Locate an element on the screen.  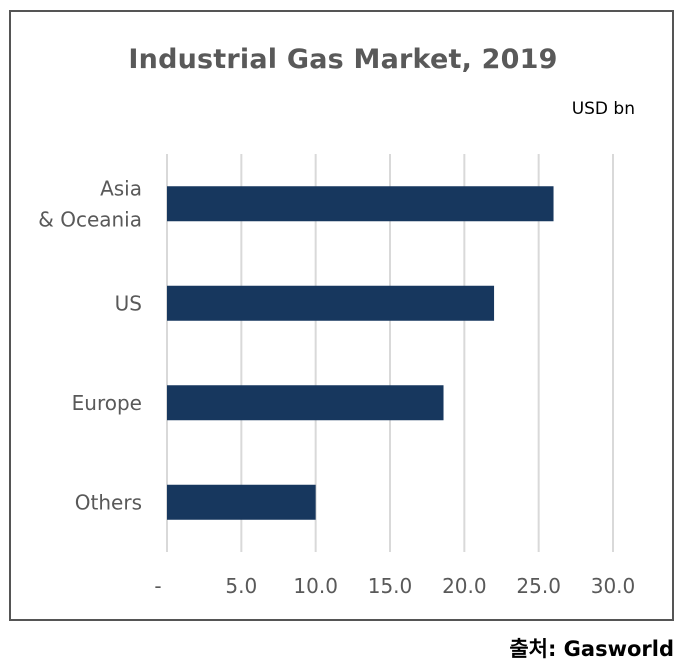
category-label: Others is located at coordinates (108, 502).